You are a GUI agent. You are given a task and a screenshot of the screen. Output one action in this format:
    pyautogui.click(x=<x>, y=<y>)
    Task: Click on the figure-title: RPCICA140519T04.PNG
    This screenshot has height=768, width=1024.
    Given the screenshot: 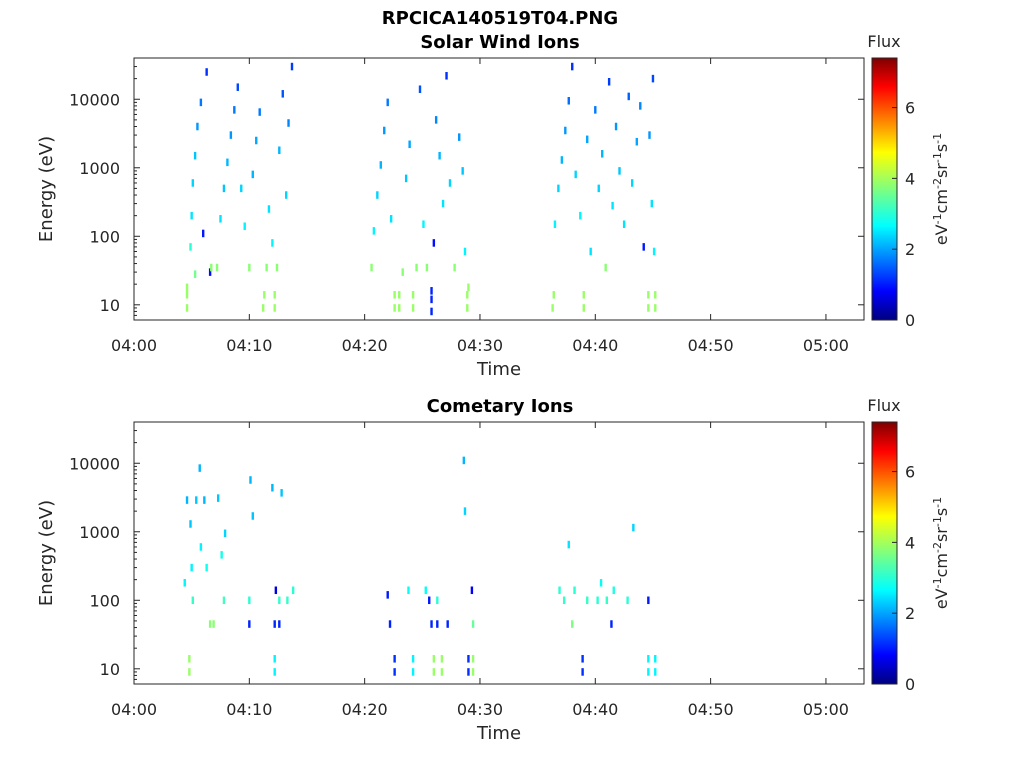 What is the action you would take?
    pyautogui.click(x=500, y=18)
    